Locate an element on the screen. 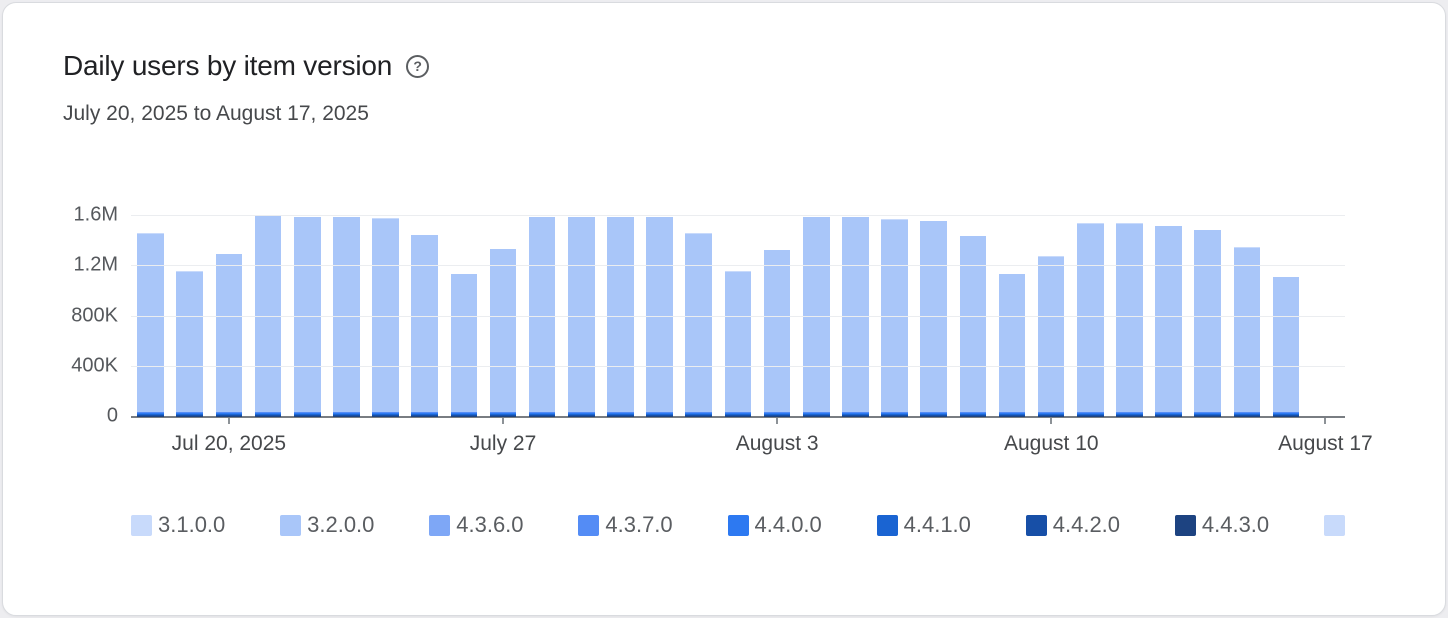 The height and width of the screenshot is (618, 1448). gridline is located at coordinates (738, 316).